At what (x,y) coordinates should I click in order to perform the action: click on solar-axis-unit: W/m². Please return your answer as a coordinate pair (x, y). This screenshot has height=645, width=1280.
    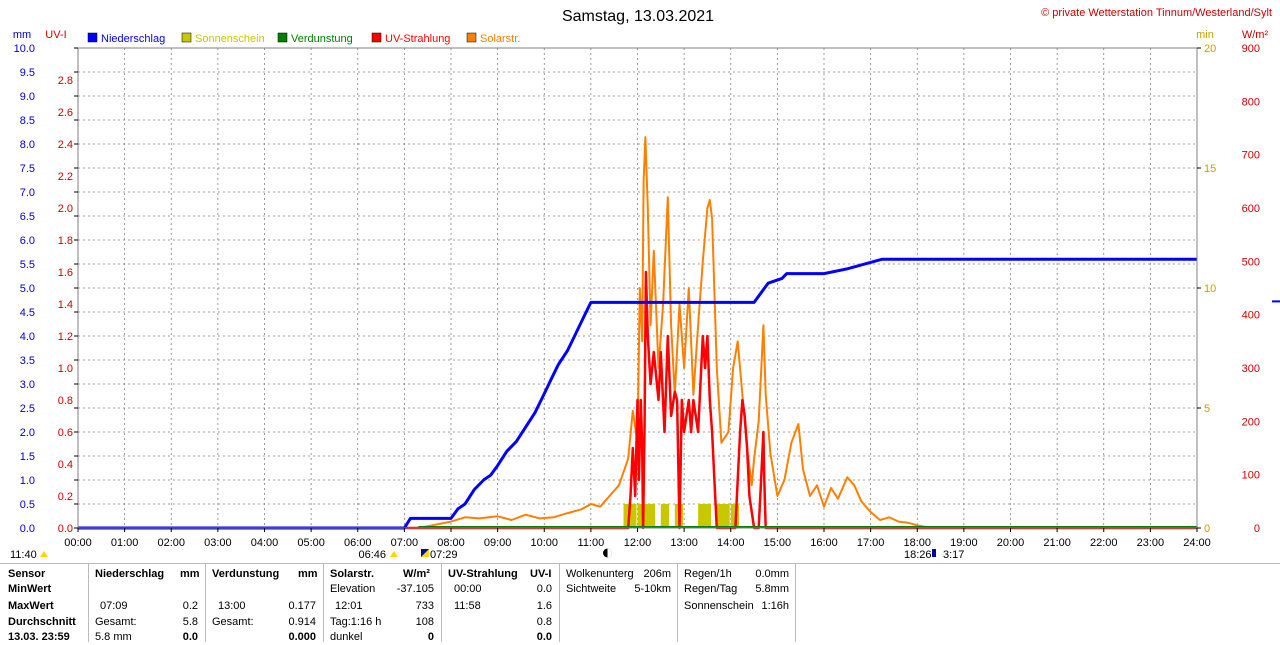
    Looking at the image, I should click on (1255, 35).